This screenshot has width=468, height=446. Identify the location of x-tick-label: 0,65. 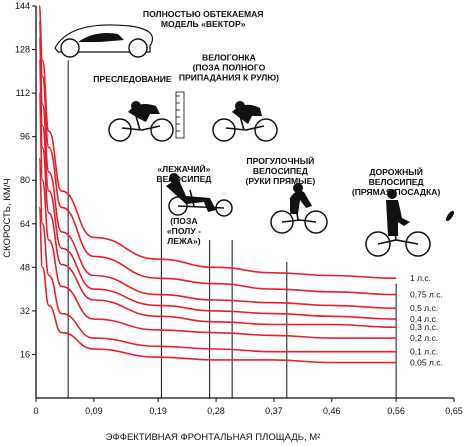
(454, 411).